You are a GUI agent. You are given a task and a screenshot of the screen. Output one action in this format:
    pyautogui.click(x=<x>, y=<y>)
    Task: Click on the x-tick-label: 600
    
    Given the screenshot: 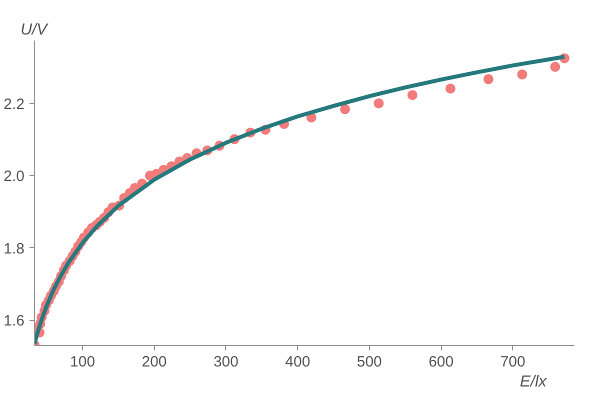 What is the action you would take?
    pyautogui.click(x=441, y=362)
    